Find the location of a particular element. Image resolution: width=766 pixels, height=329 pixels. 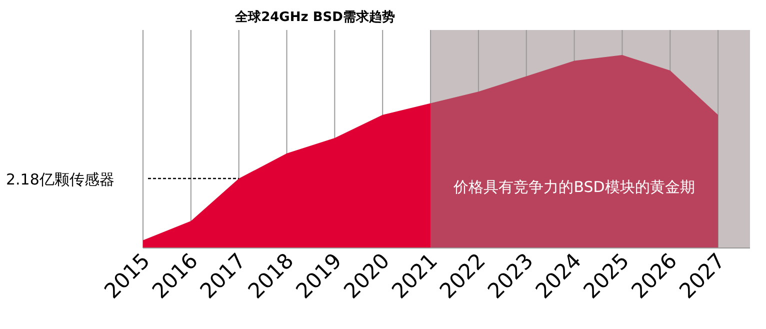

chart-title: 全球24GHz BSD需求趋势 is located at coordinates (314, 17).